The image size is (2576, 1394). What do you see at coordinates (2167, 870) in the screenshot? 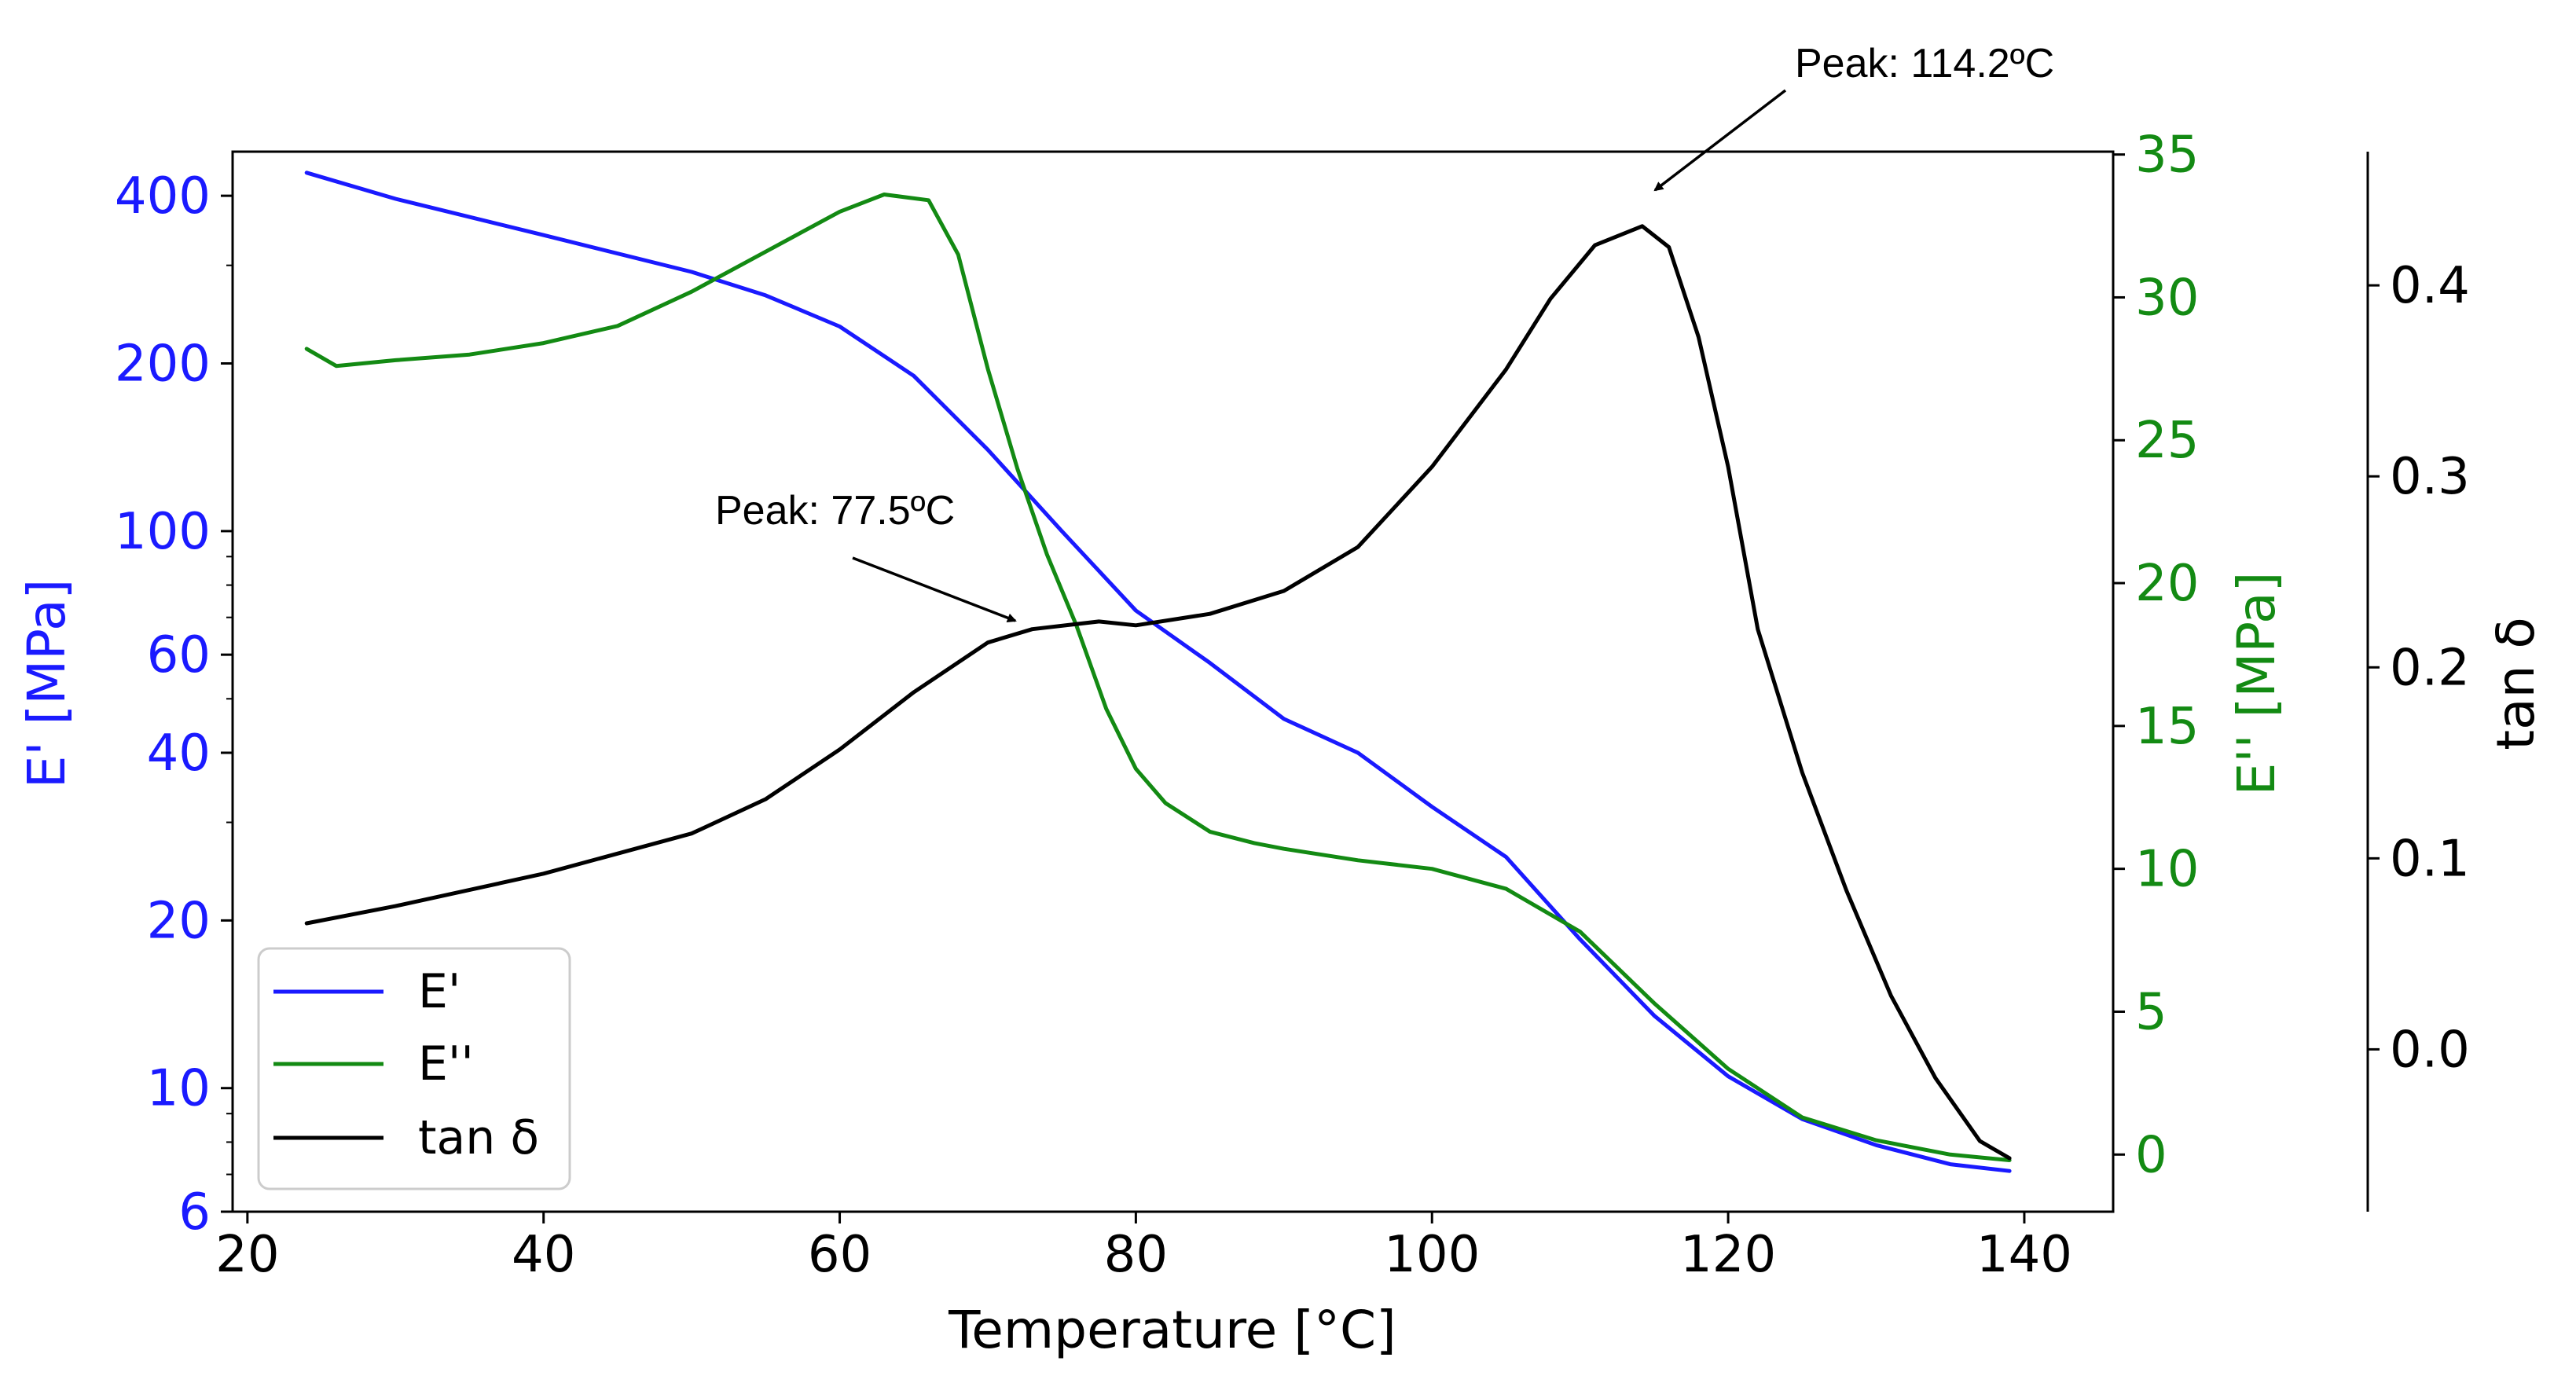
I see `right-tick-label: 10` at bounding box center [2167, 870].